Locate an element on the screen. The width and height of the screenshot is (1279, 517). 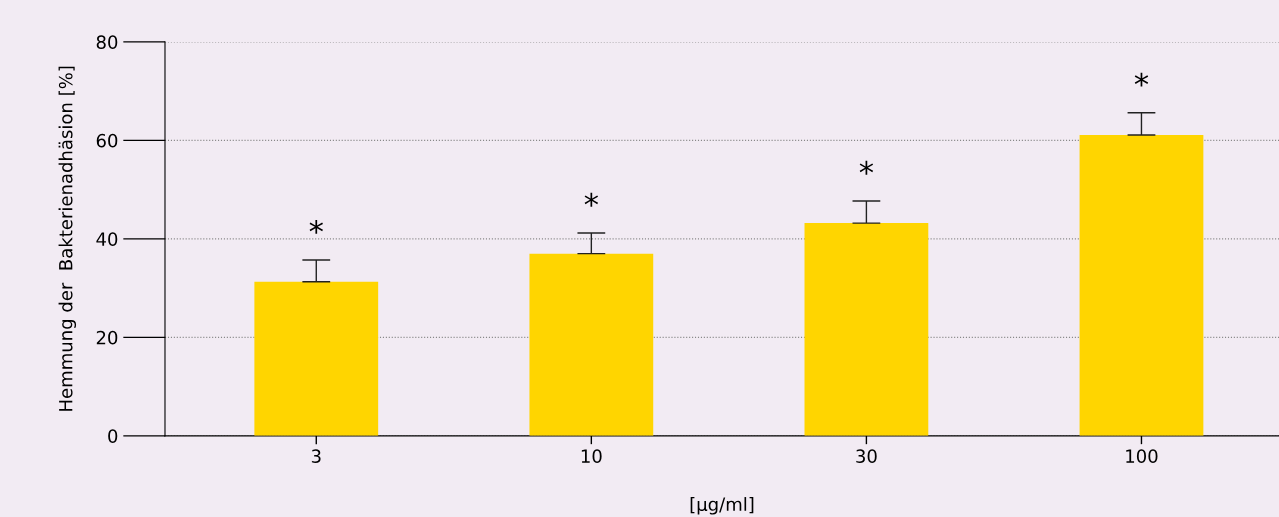
y-tick-label: 80 is located at coordinates (107, 42).